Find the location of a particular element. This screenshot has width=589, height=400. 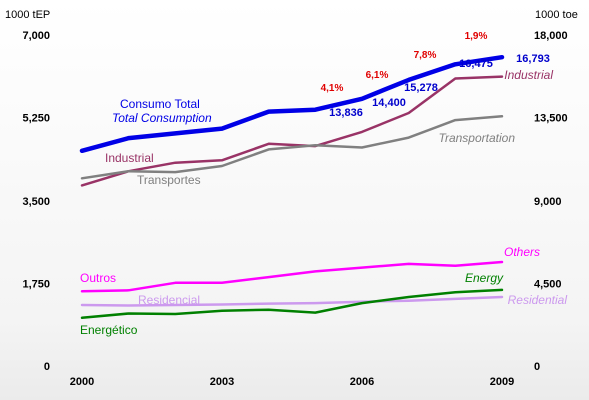

y-right-tick-label: 0 is located at coordinates (537, 367).